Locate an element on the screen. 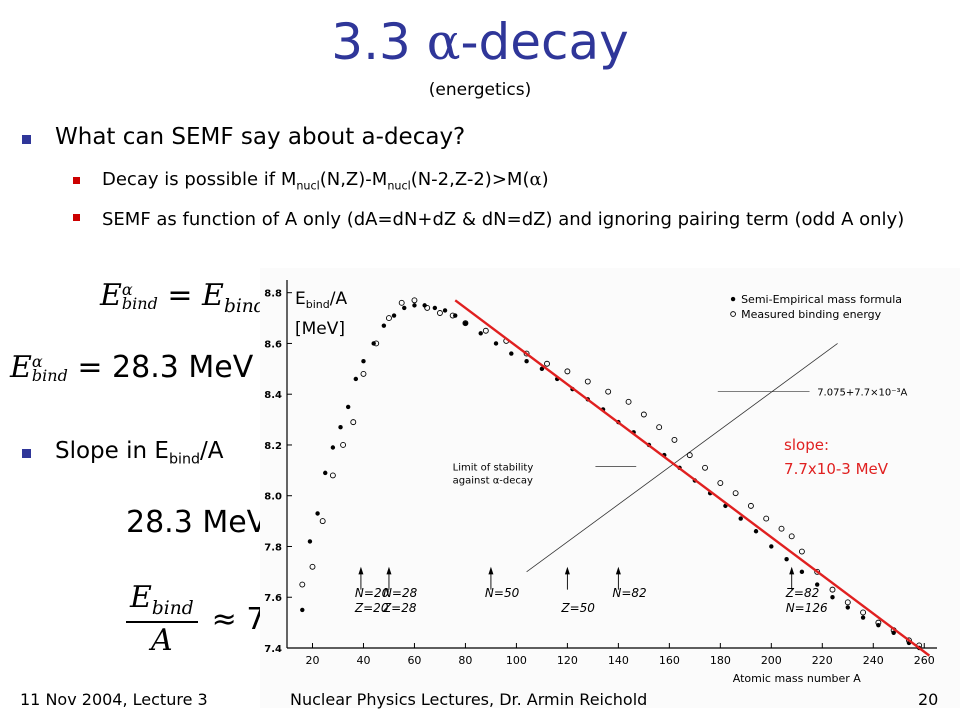  magic-number-top-label: N=50 is located at coordinates (502, 593).